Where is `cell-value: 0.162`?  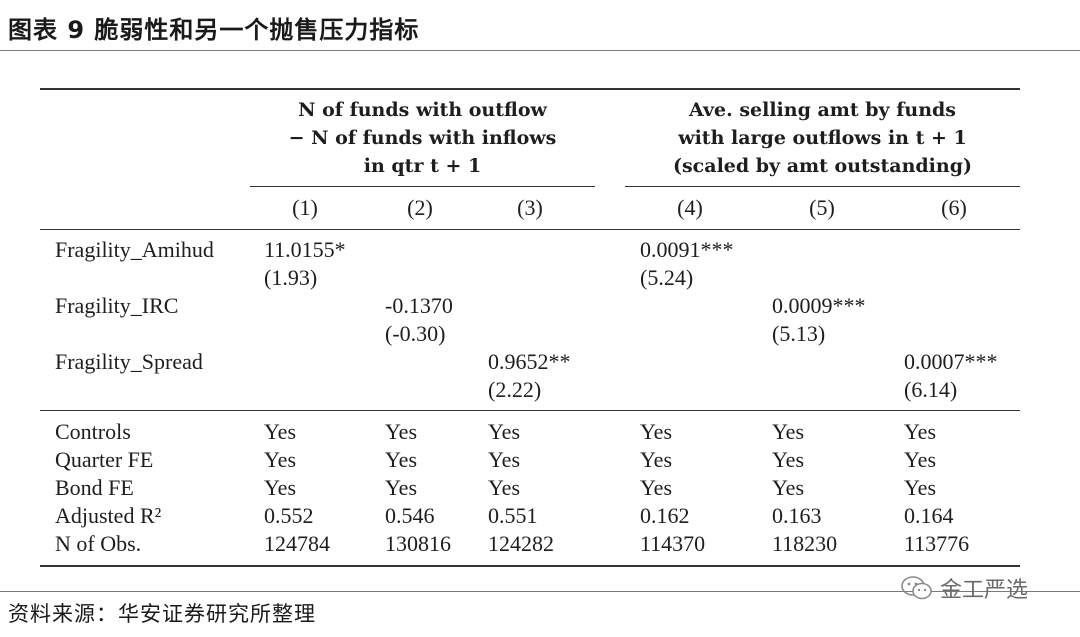 cell-value: 0.162 is located at coordinates (665, 515).